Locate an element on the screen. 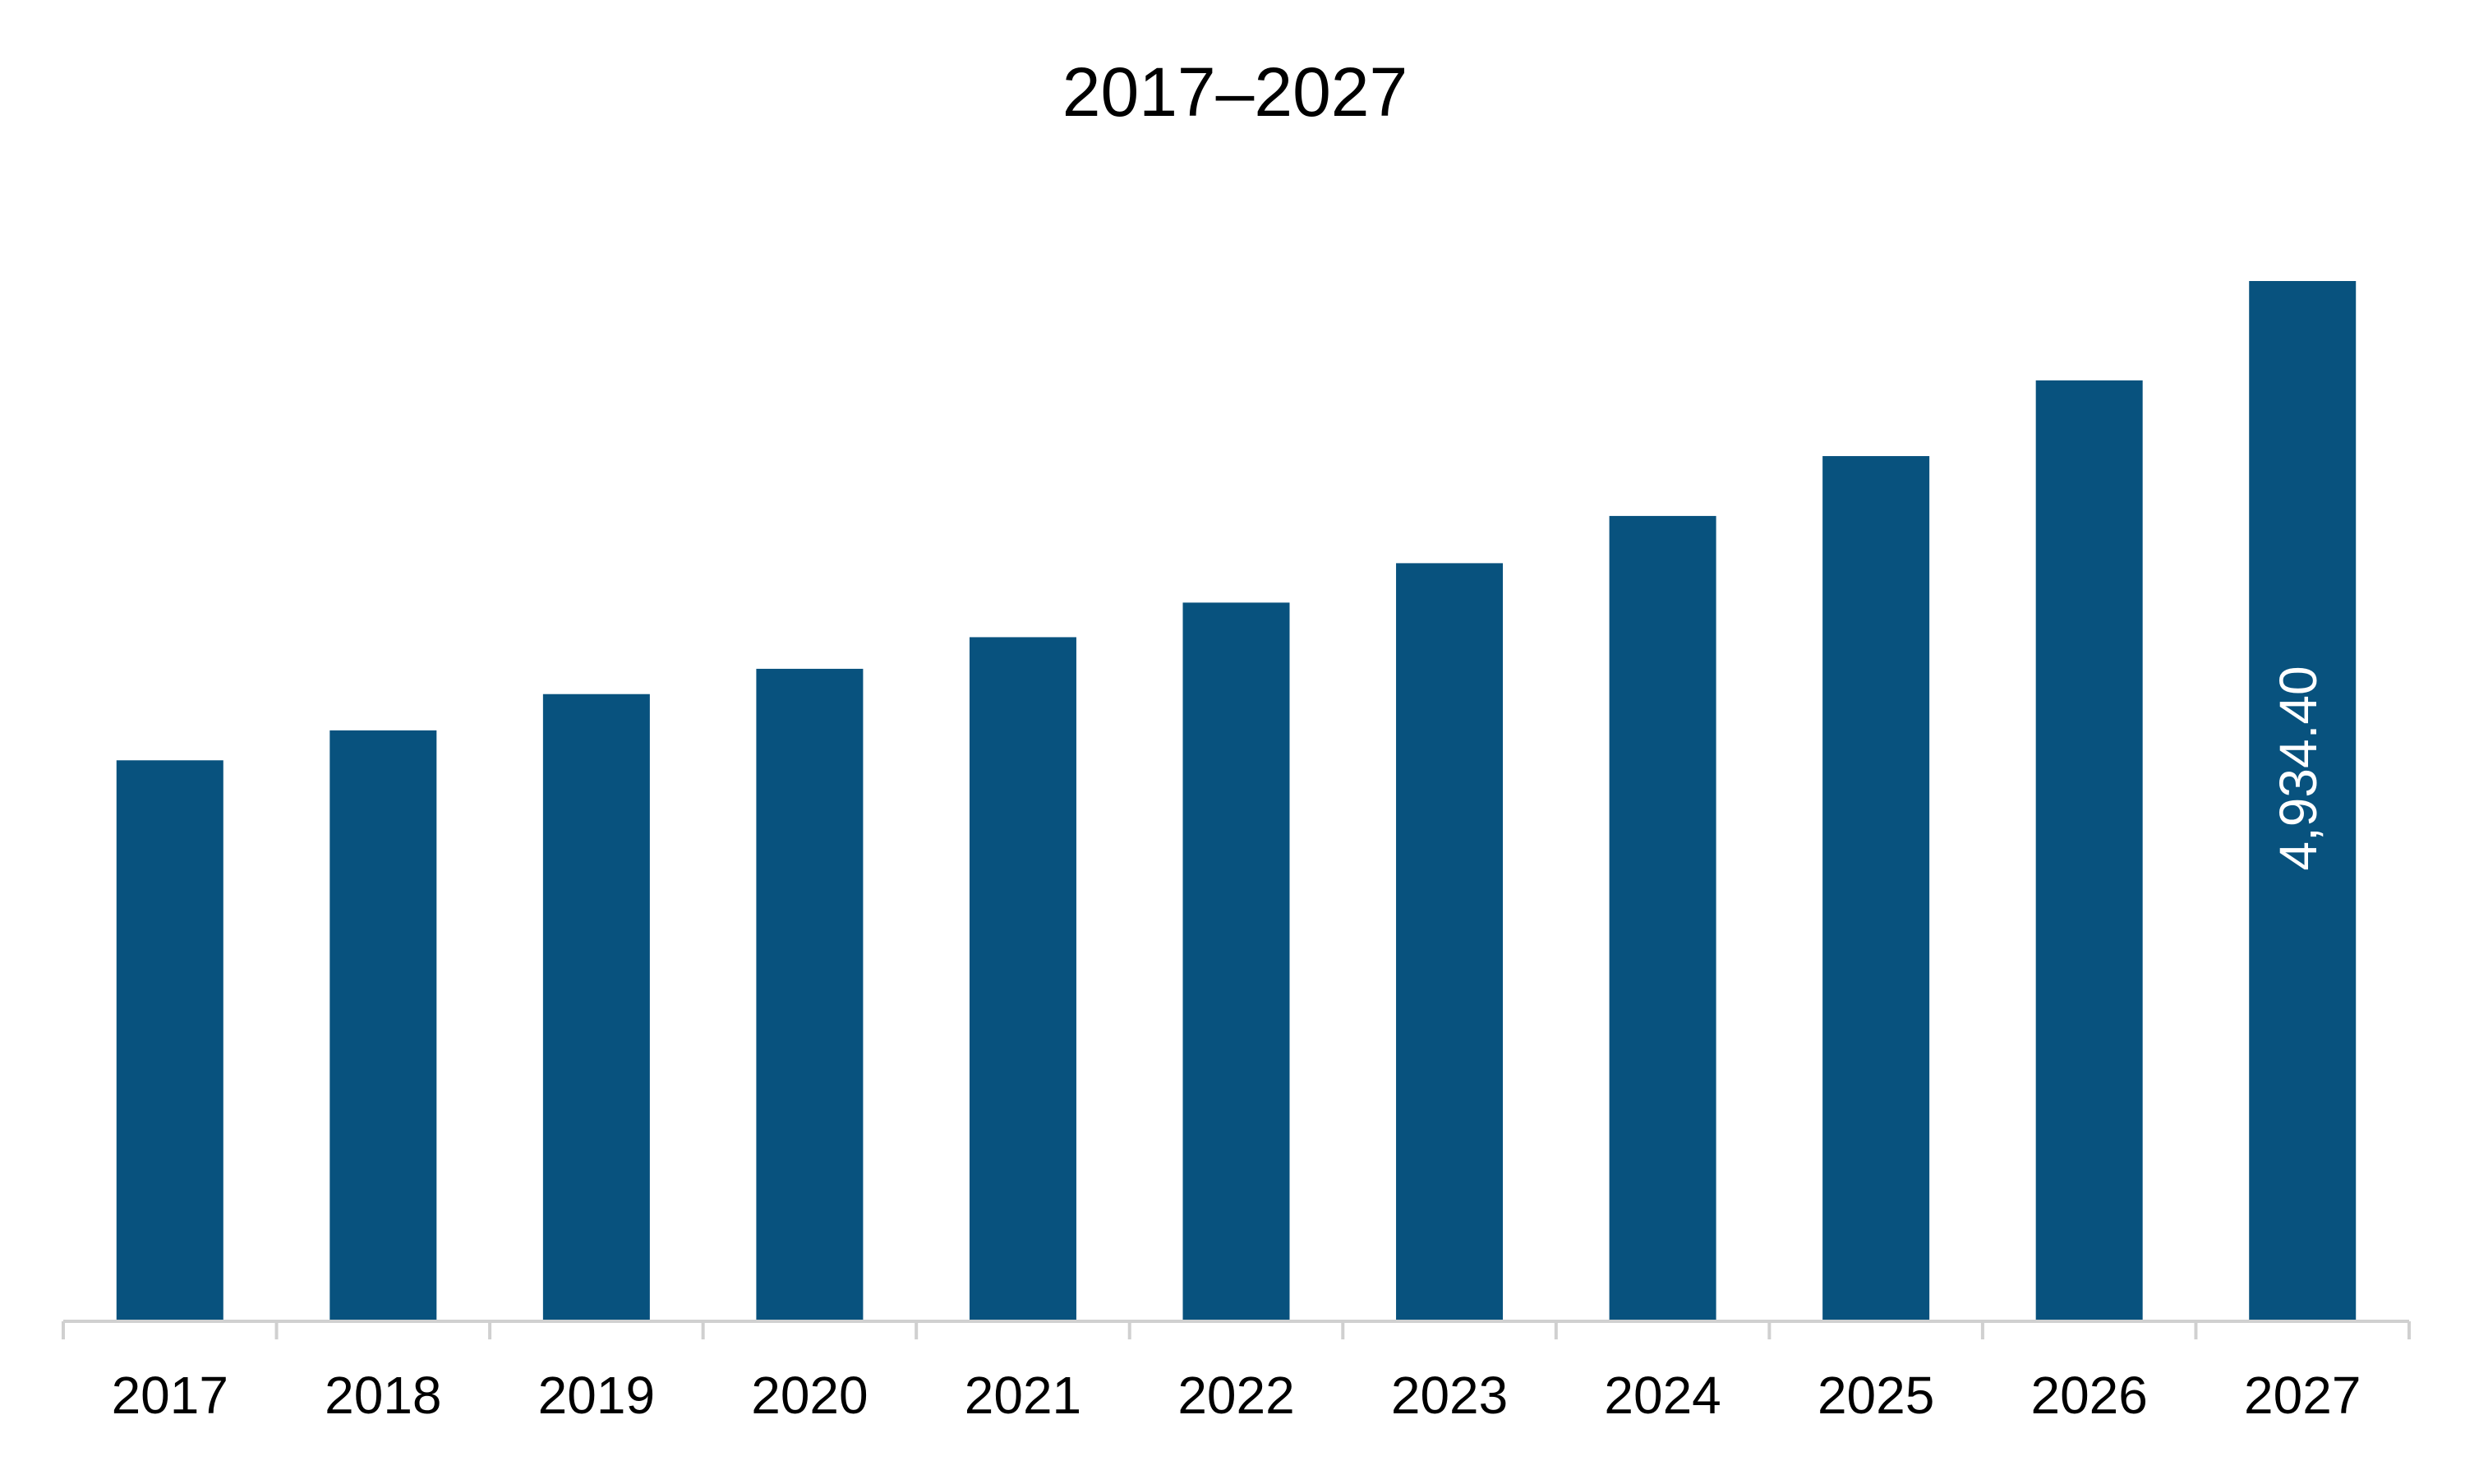 The width and height of the screenshot is (2465, 1484). x-tick-label: 2022 is located at coordinates (1235, 1395).